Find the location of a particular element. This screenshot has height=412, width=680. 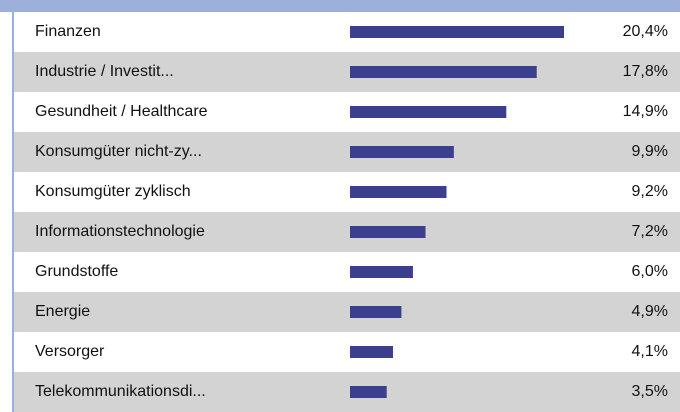

value-label: 9,2% is located at coordinates (650, 191).